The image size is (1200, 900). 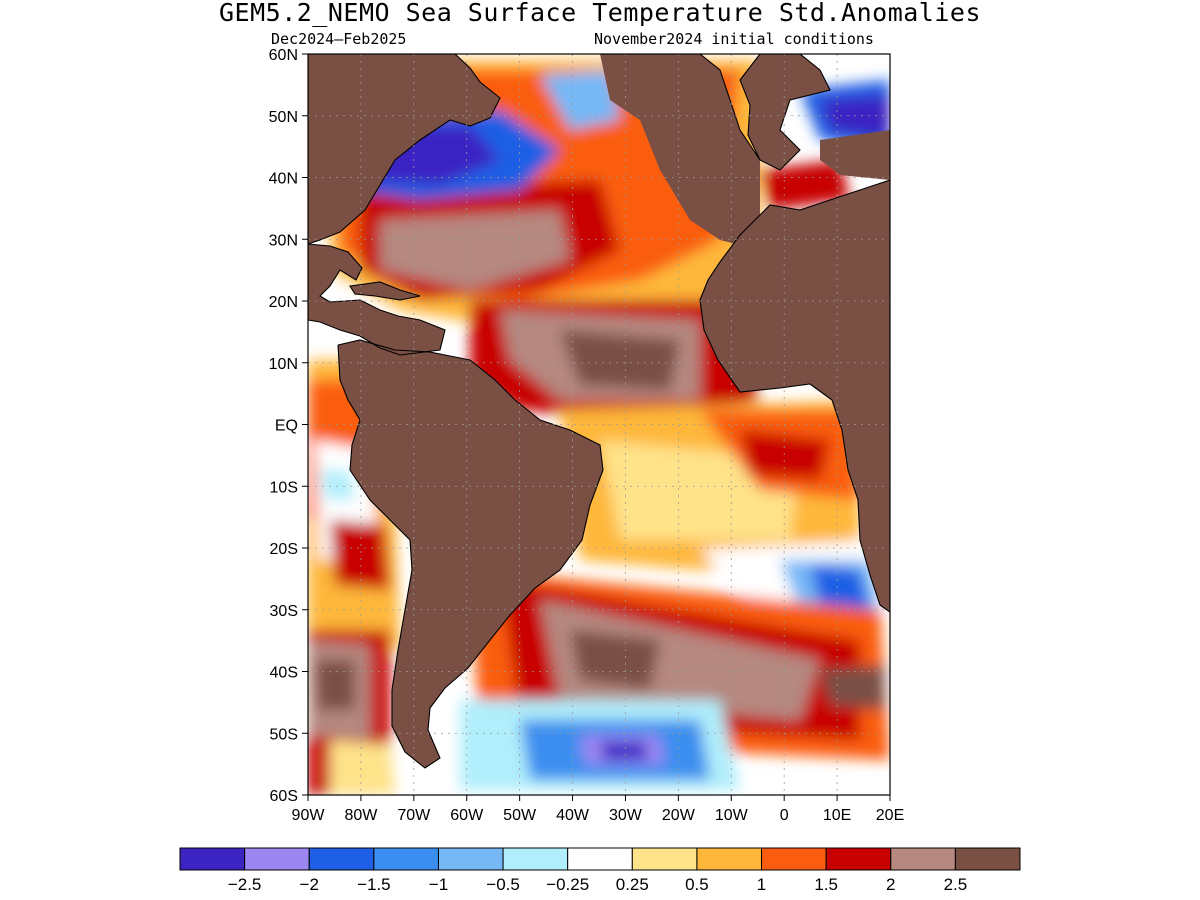 I want to click on longitude-tick-label: 70W, so click(x=414, y=815).